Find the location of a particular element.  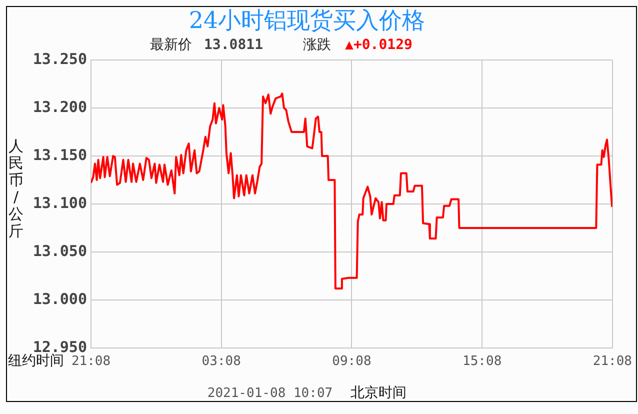

chart-title: 24小时铝现货买入价格 is located at coordinates (307, 21).